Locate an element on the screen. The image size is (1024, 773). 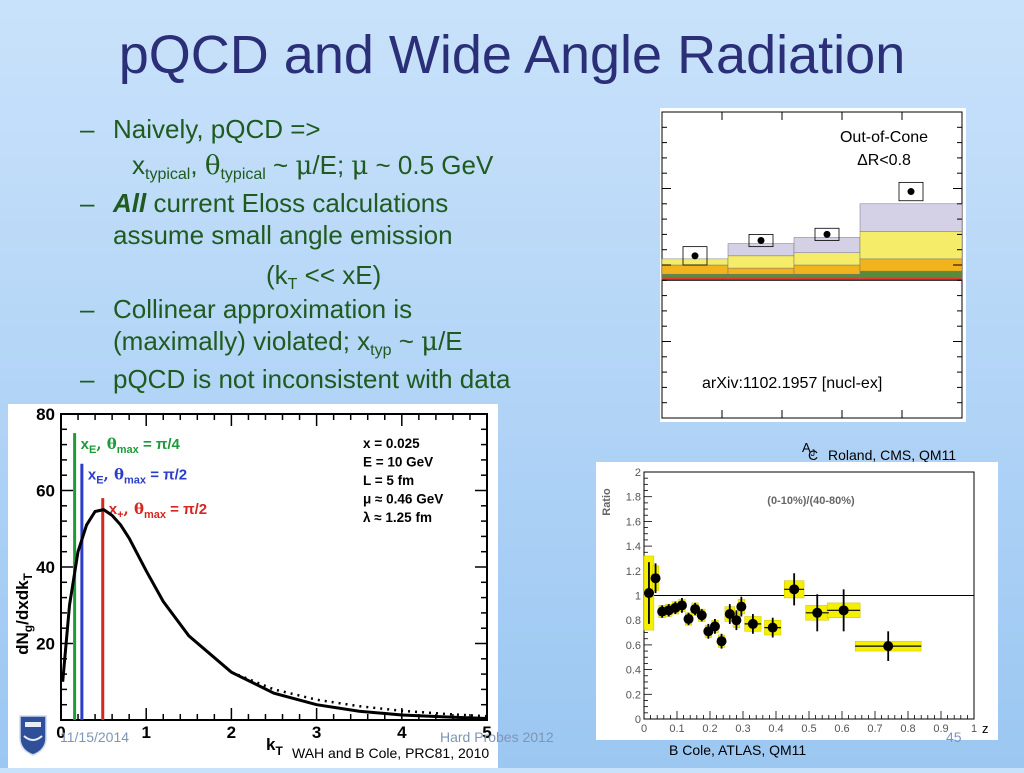
y-tick-label: 1.4 is located at coordinates (633, 547).